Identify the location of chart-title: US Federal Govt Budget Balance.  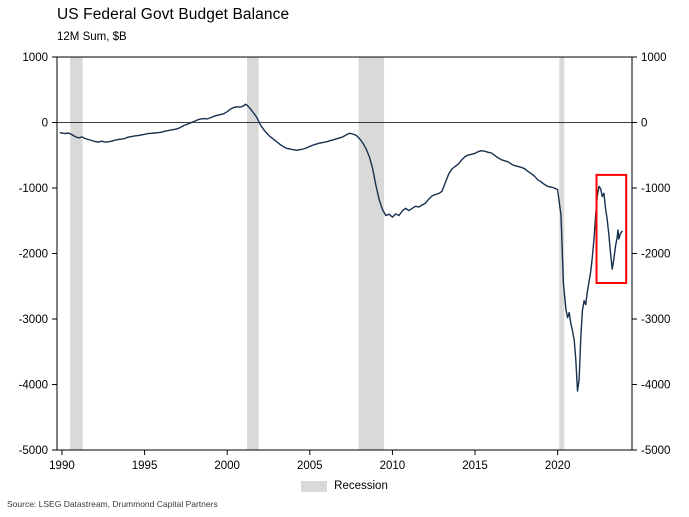
(173, 14).